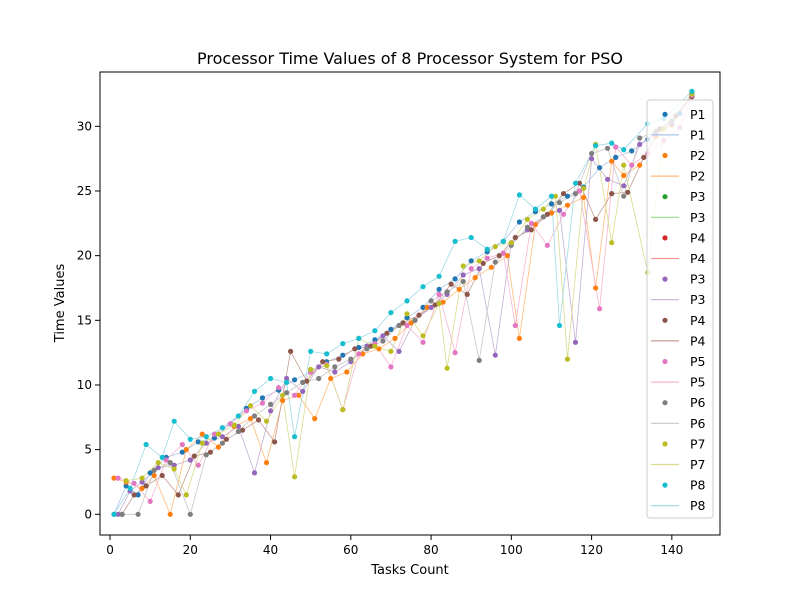 Image resolution: width=800 pixels, height=600 pixels. Describe the element at coordinates (60, 304) in the screenshot. I see `y-axis-label: Time Values` at that location.